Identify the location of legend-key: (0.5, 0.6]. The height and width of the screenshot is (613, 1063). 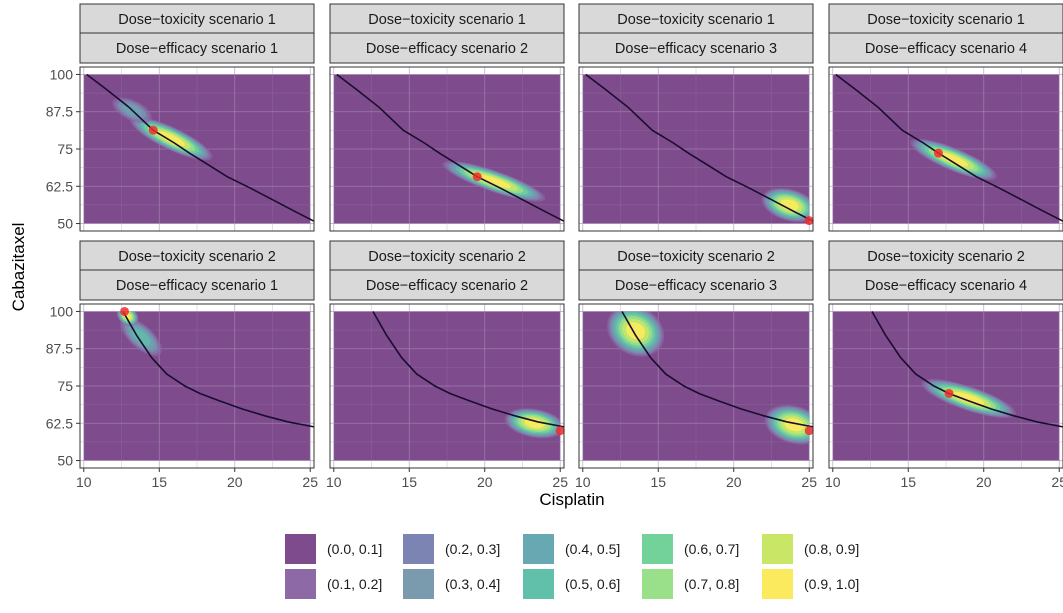
(571, 584).